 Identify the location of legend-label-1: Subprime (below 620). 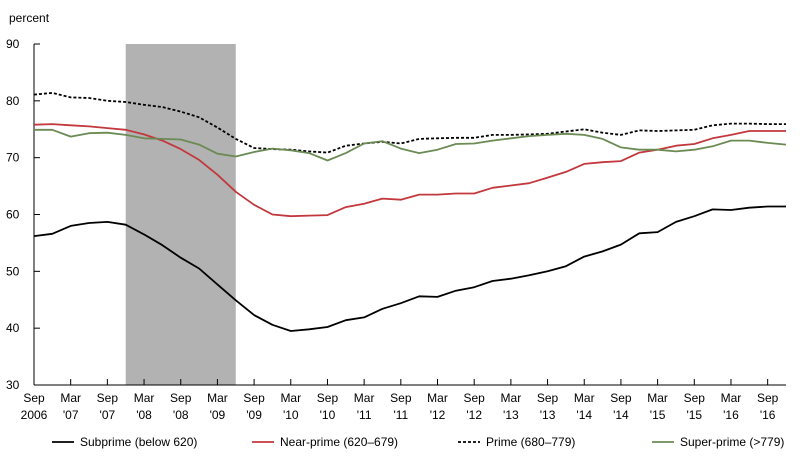
(138, 442).